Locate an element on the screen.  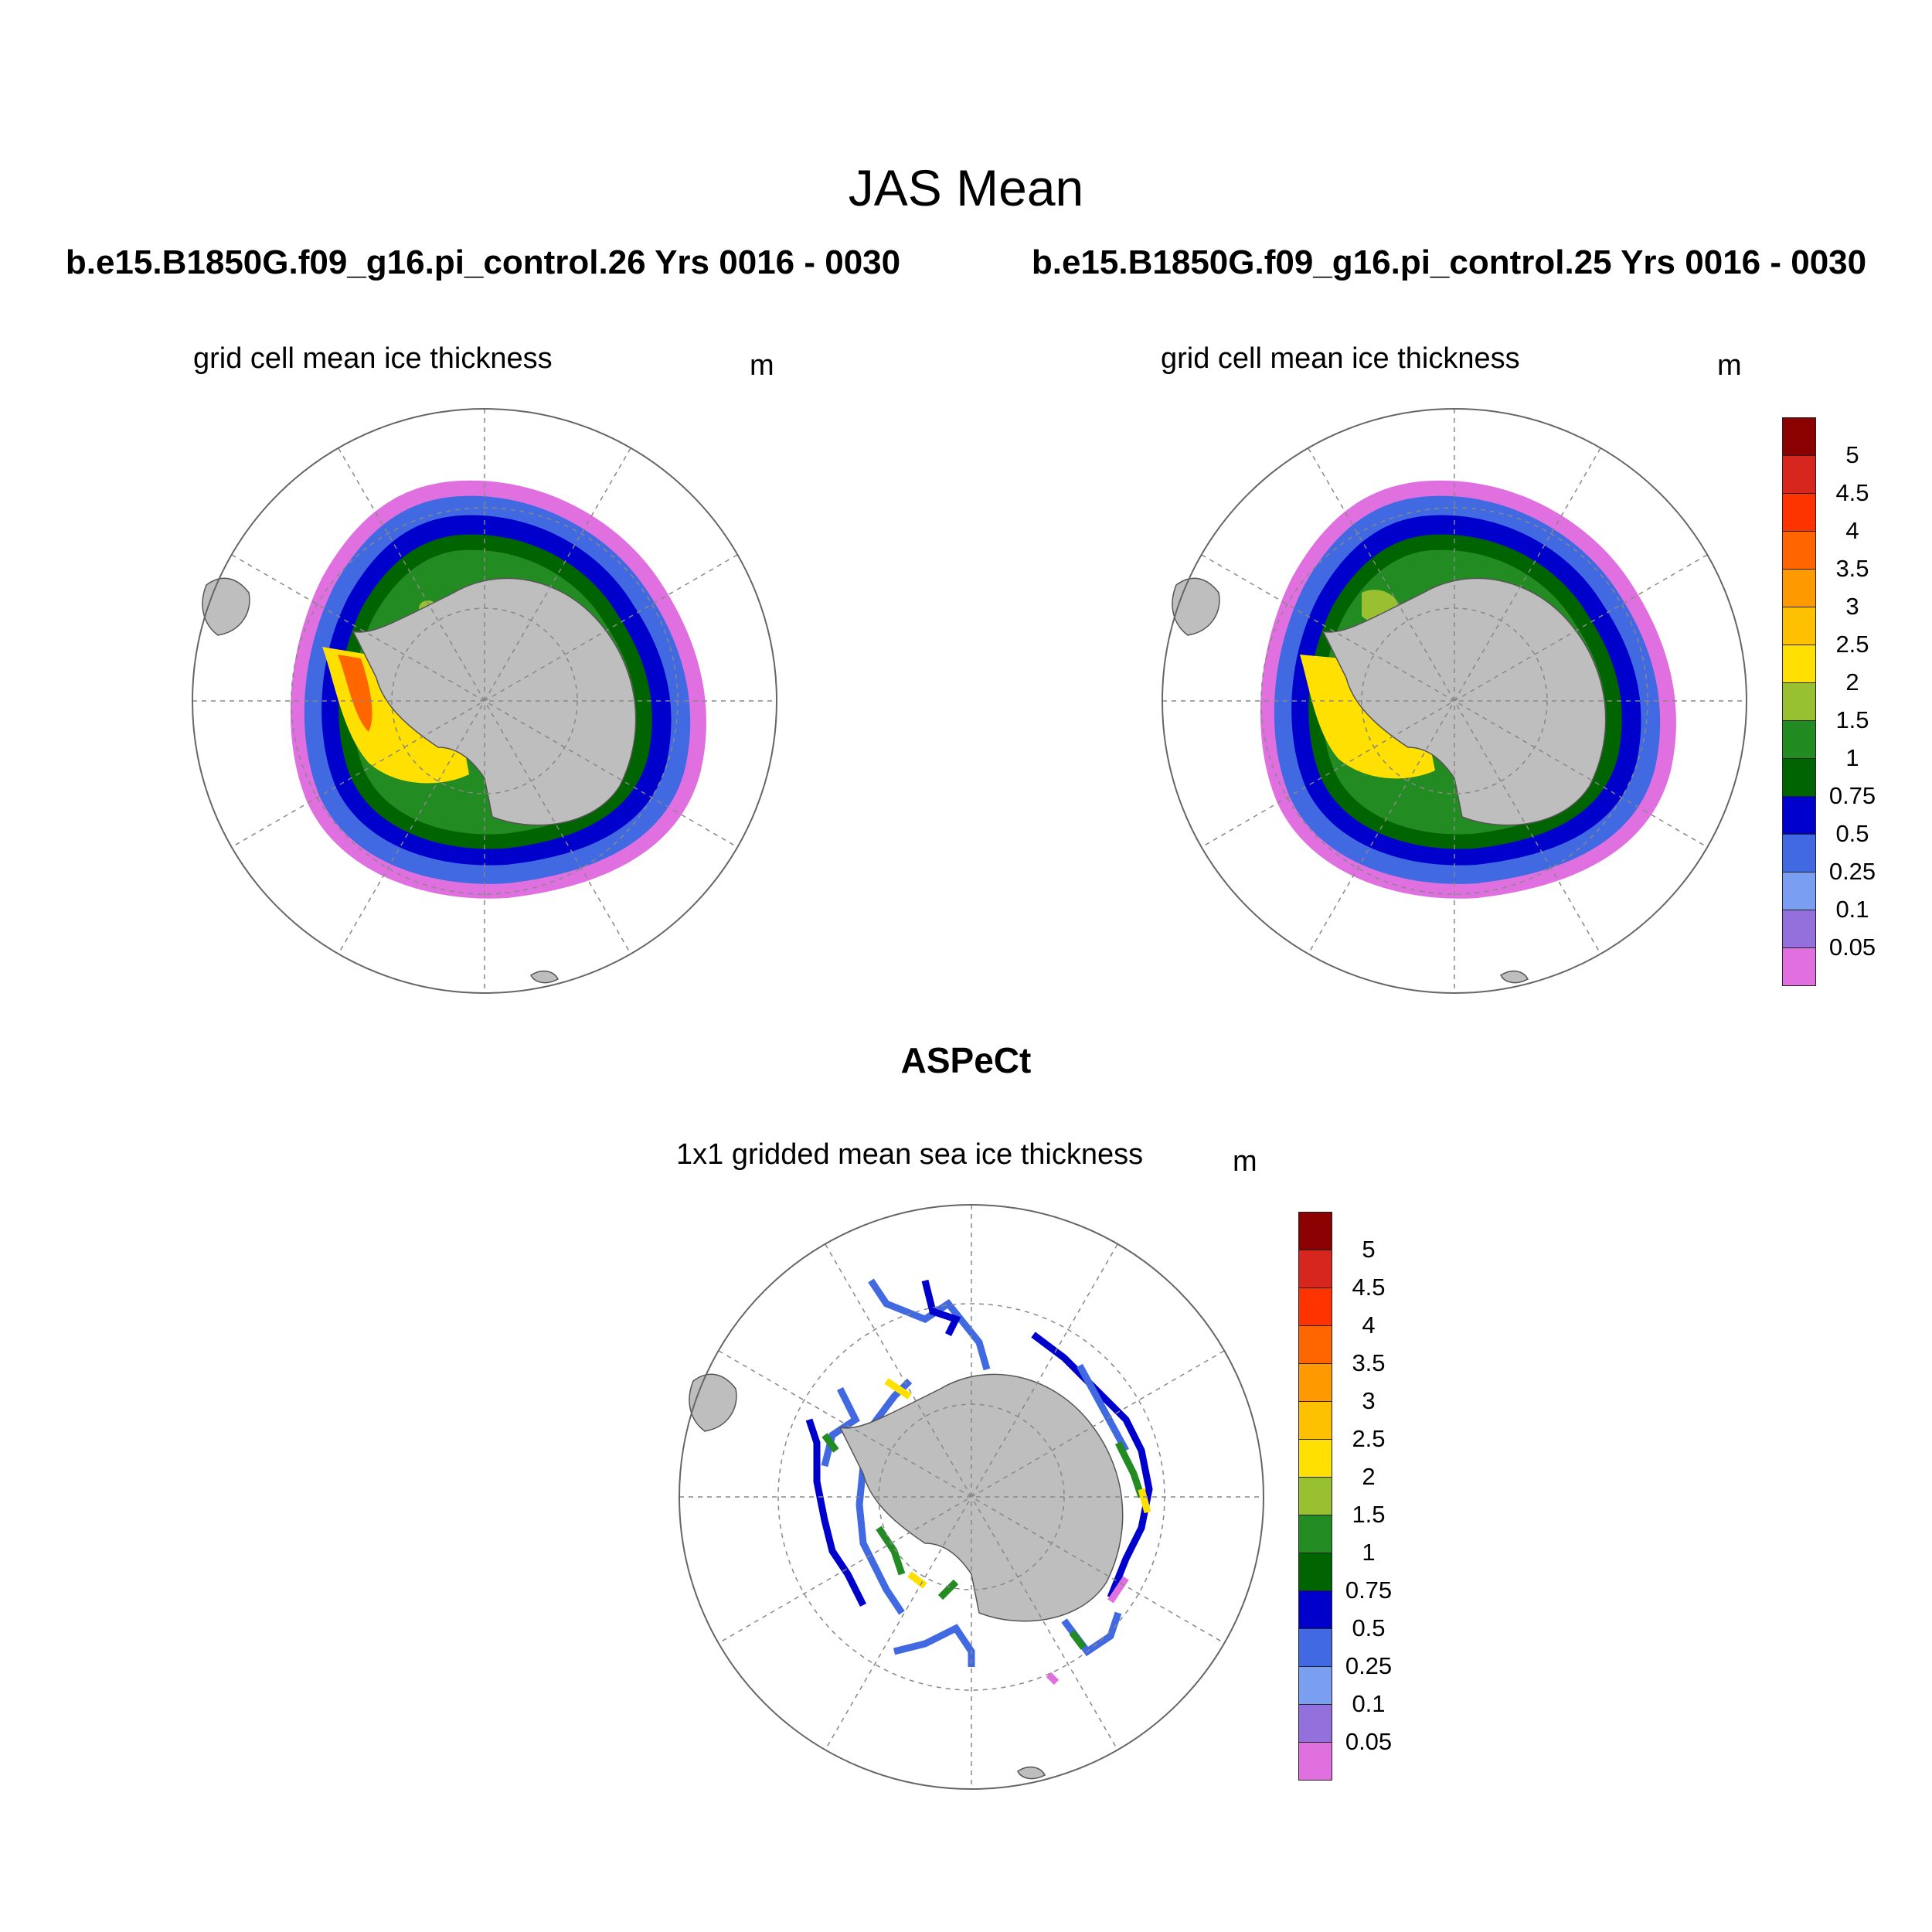
colorbar-top: 5 4.5 4 3.5 3 2.5 2 1.5 1 0.75 0.5 0.25 0.1 0.05 is located at coordinates (1829, 702).